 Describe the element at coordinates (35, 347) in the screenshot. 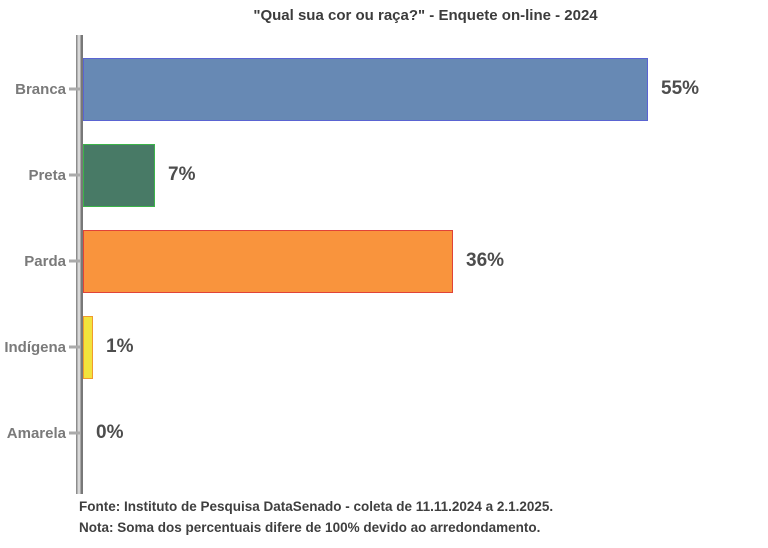

I see `category-label-indigena: Indígena` at that location.